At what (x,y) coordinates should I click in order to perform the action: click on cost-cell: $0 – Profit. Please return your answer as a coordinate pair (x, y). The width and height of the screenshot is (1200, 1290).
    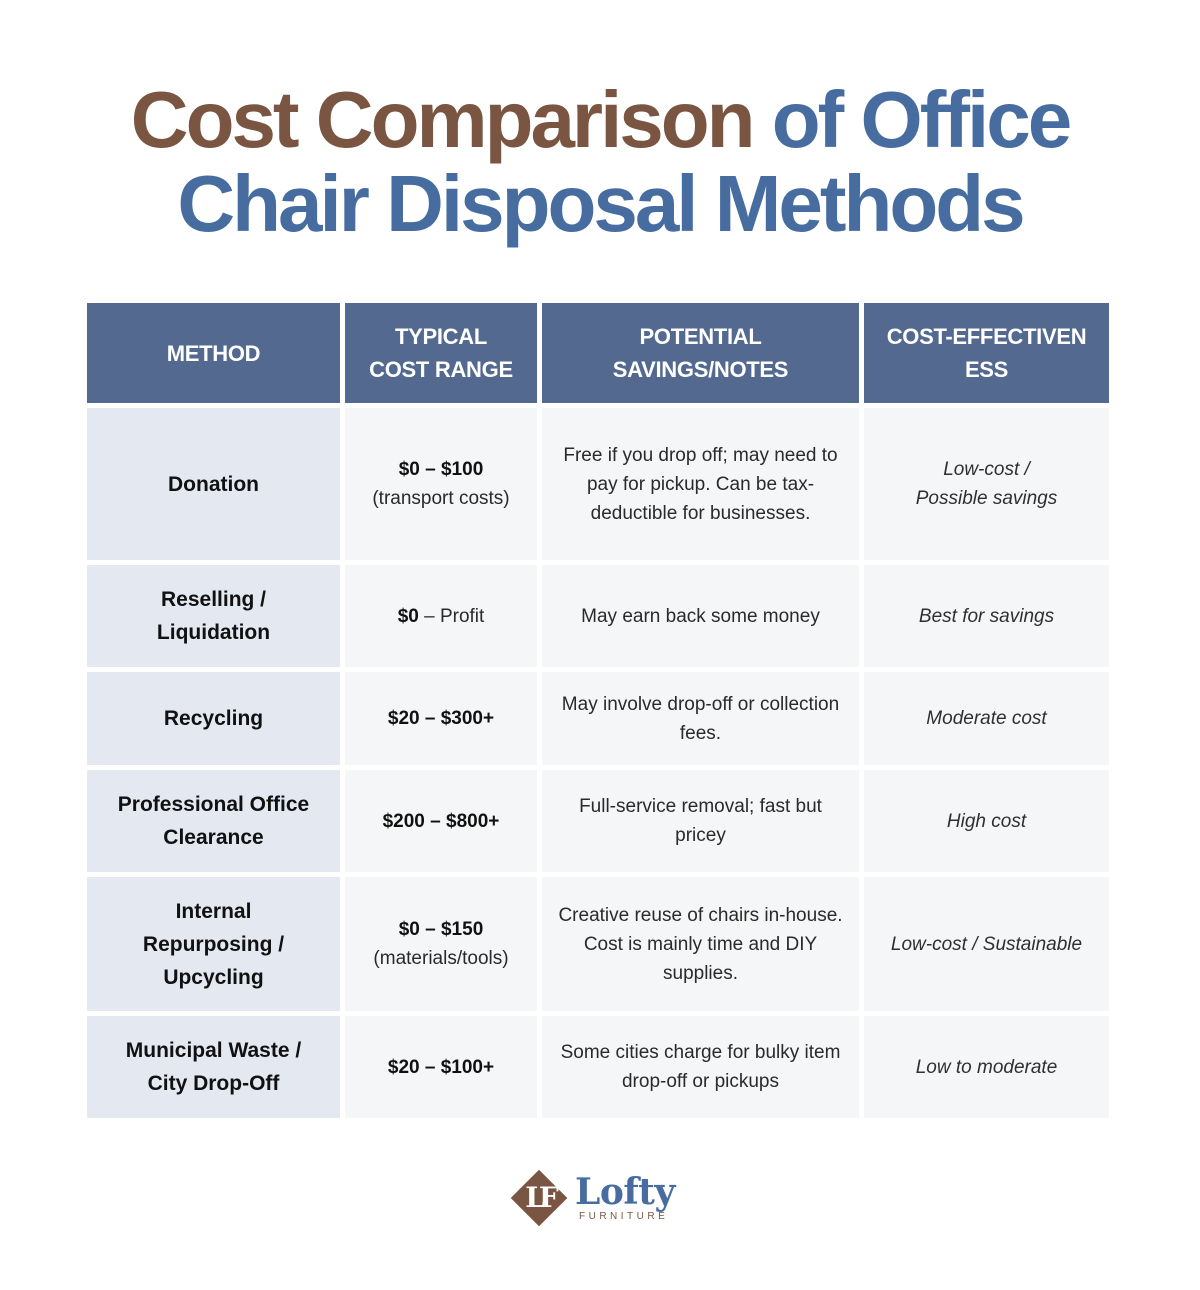
    Looking at the image, I should click on (441, 616).